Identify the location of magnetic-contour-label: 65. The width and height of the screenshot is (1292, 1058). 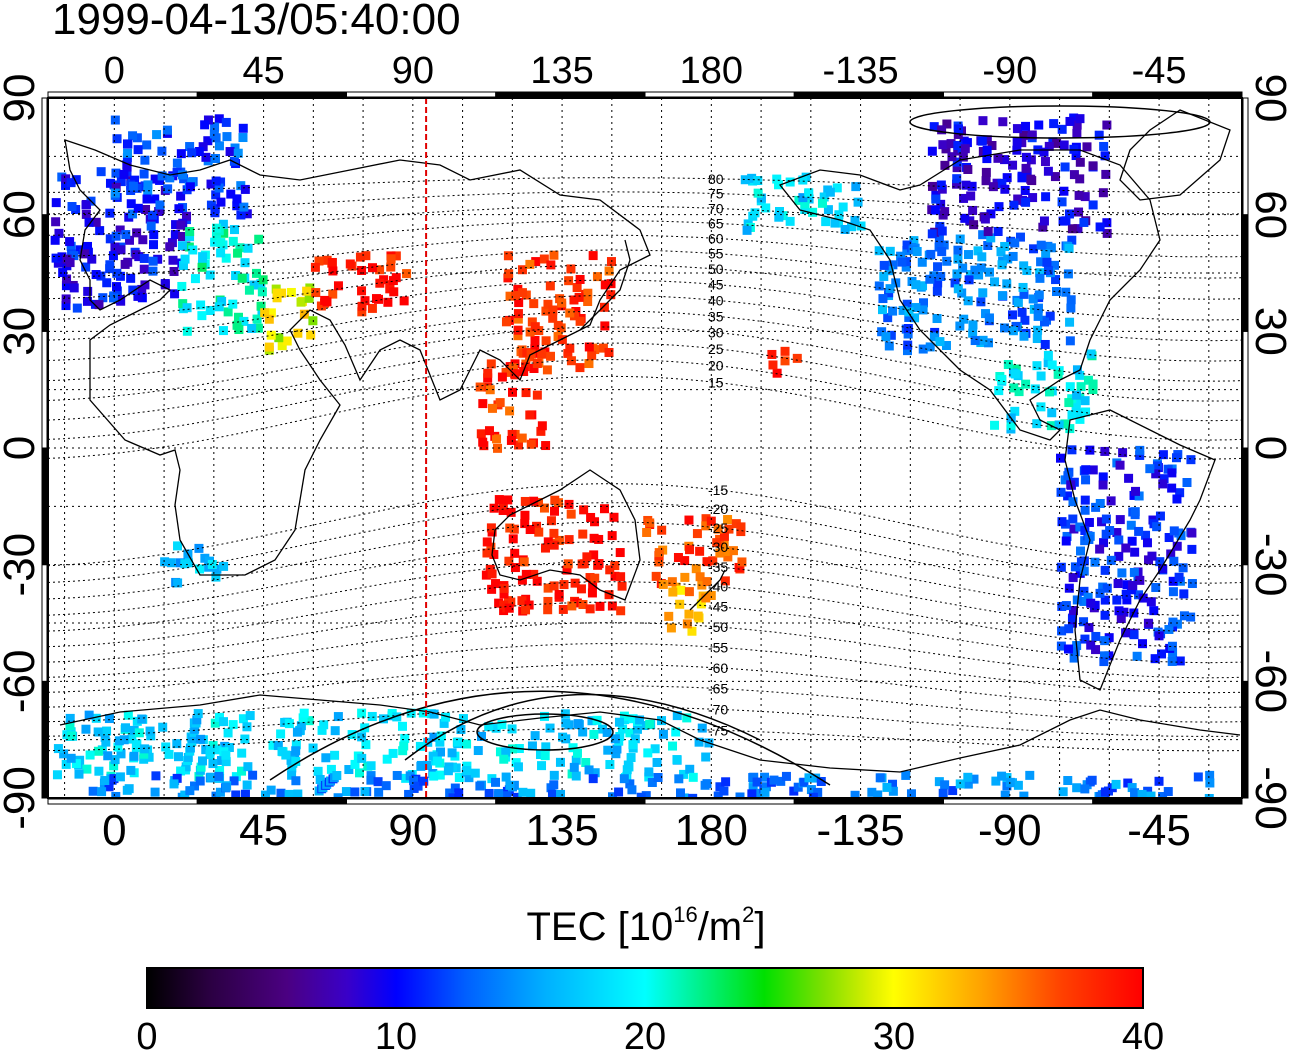
(716, 223).